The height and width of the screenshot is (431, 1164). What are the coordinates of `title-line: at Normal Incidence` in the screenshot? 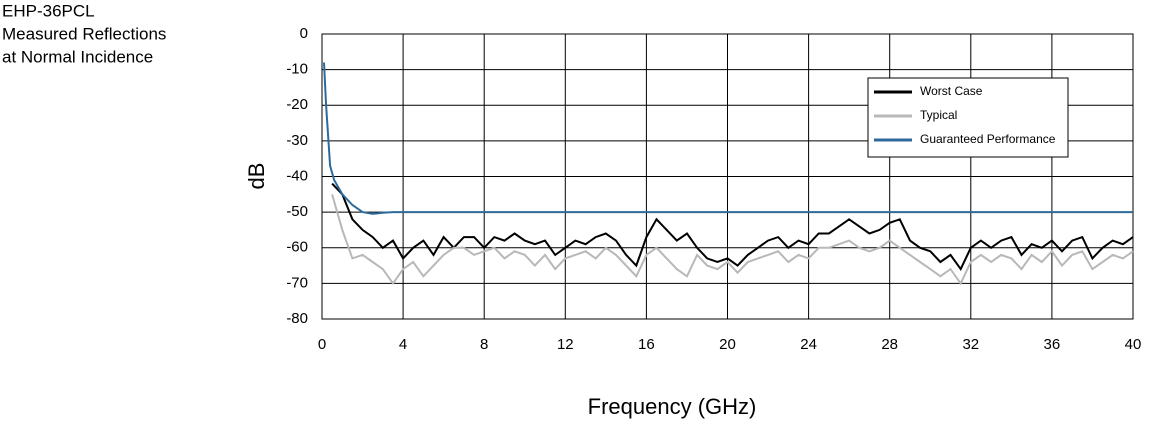 It's located at (77, 56).